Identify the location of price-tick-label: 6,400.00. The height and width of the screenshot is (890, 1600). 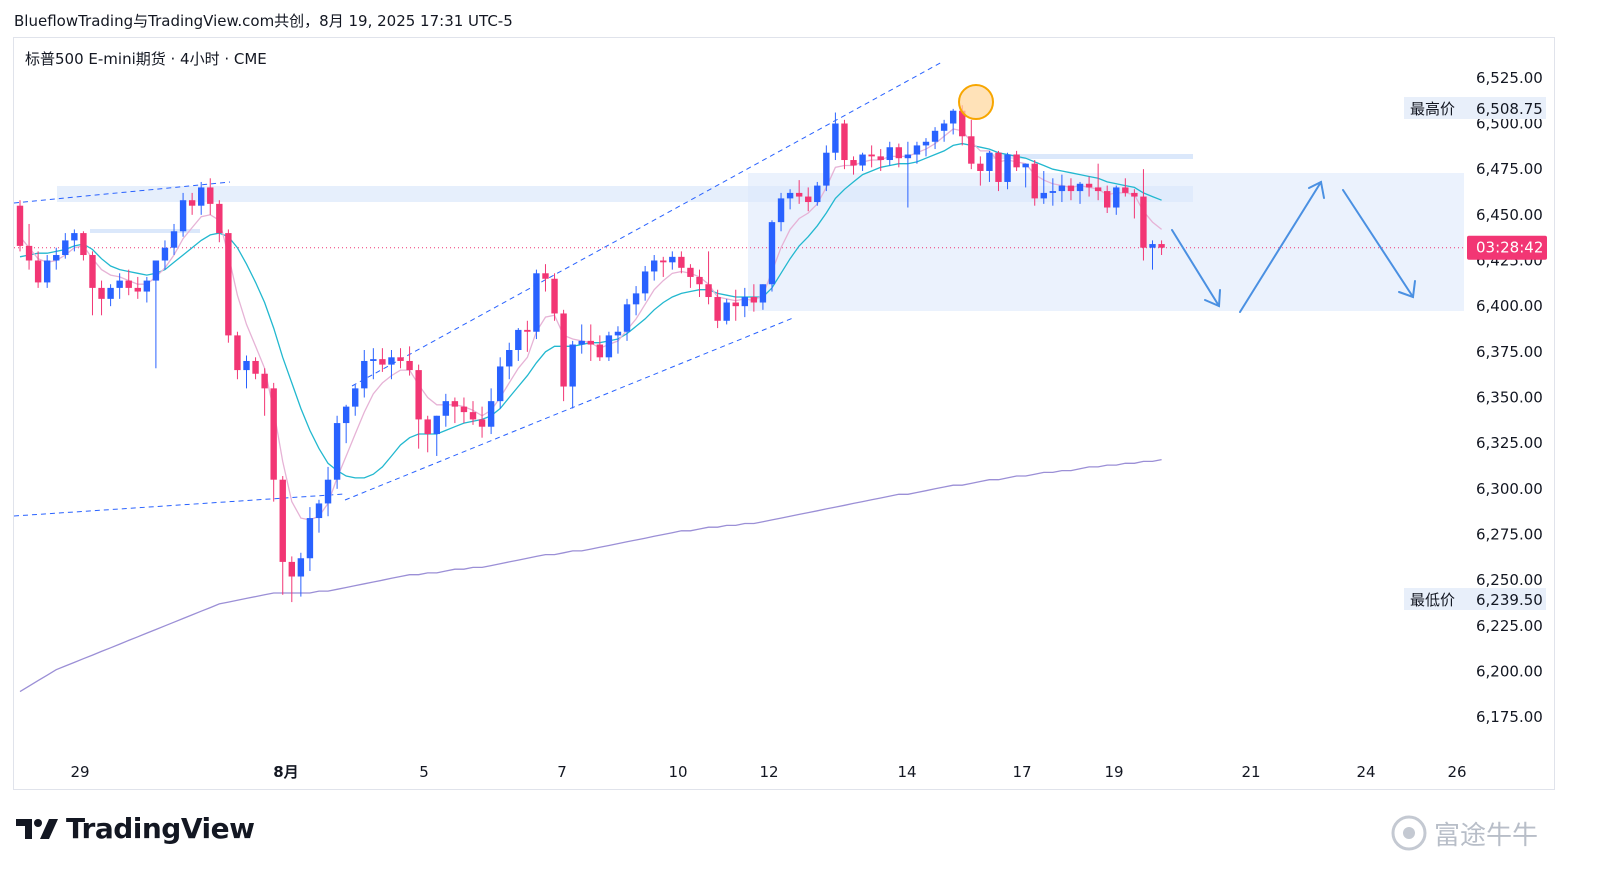
(1509, 306).